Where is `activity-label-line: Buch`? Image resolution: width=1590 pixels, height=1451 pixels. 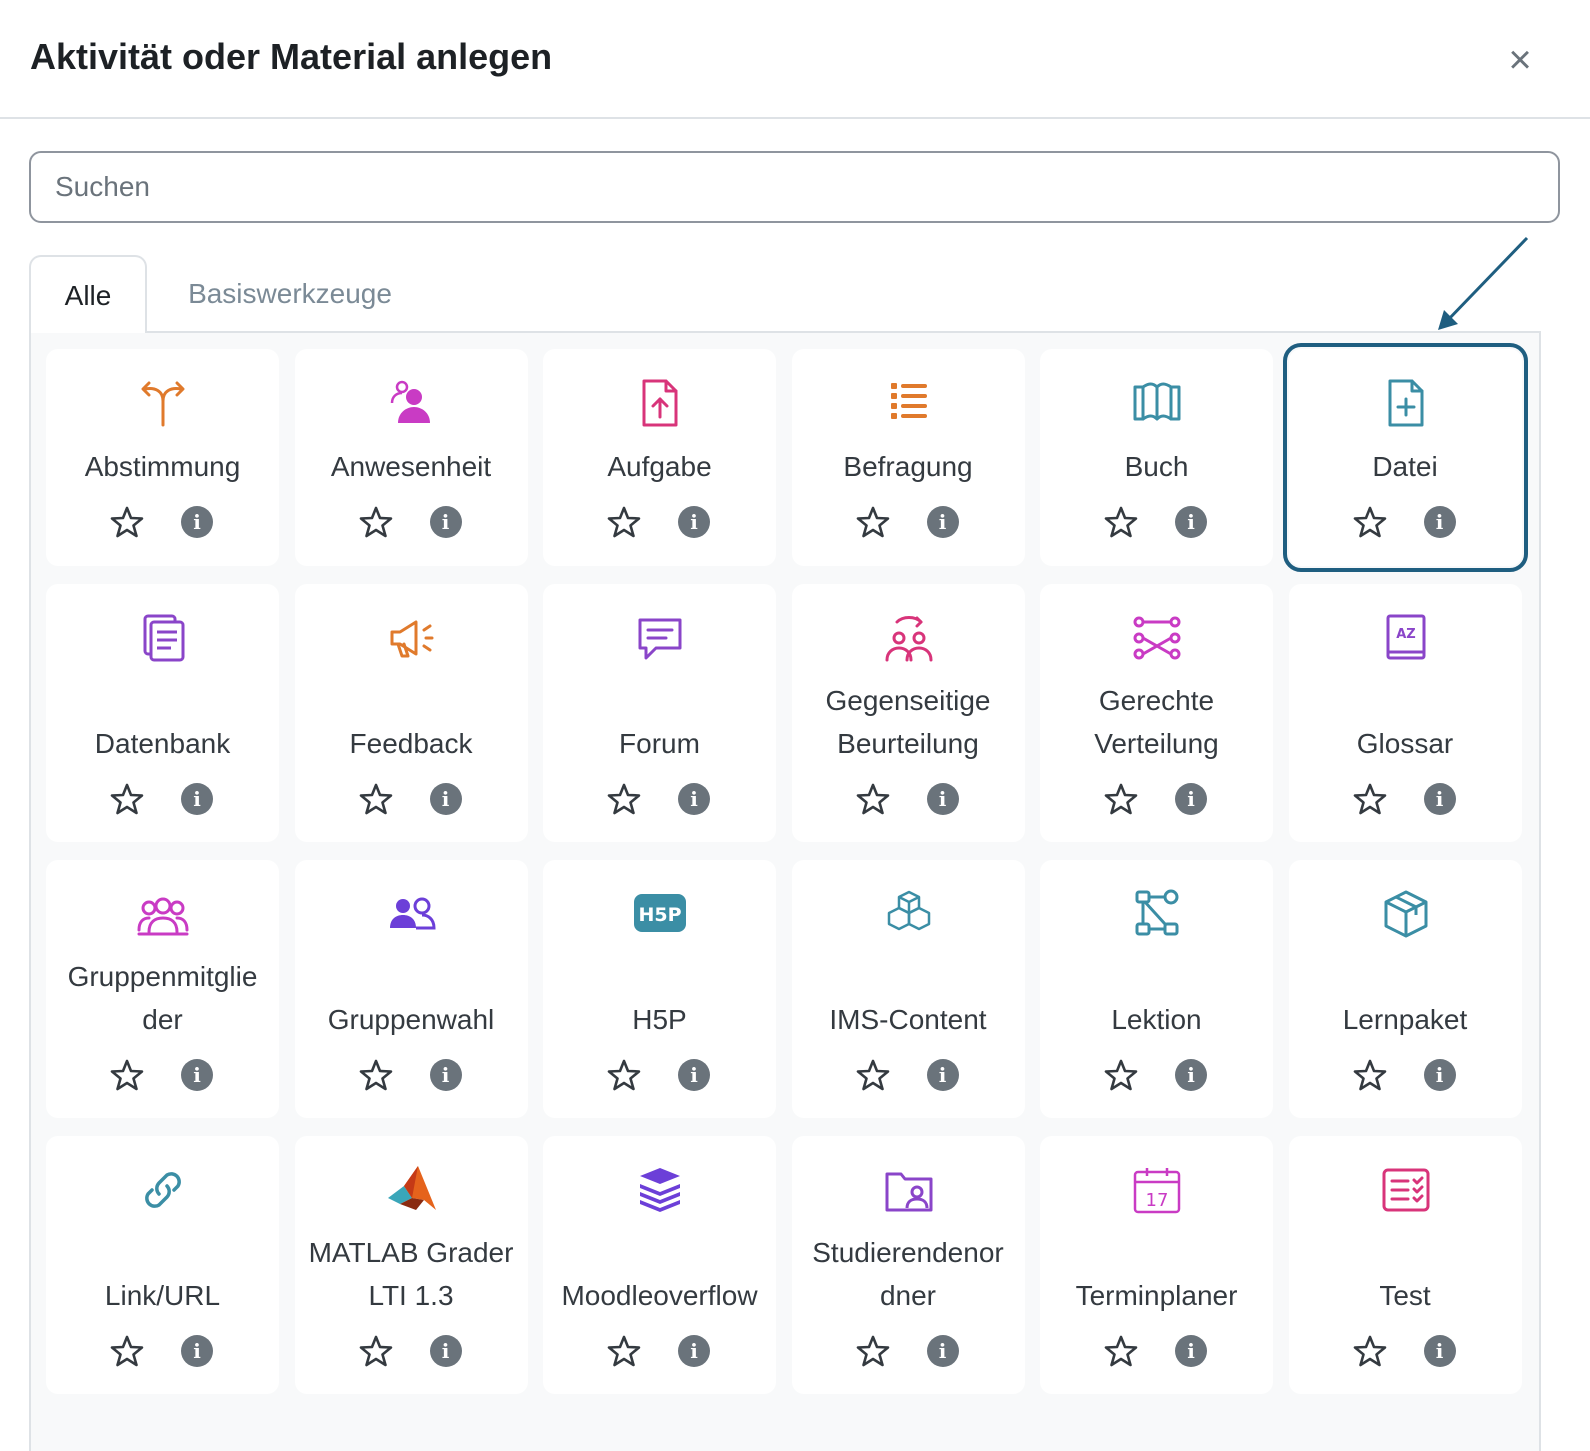
activity-label-line: Buch is located at coordinates (1156, 466).